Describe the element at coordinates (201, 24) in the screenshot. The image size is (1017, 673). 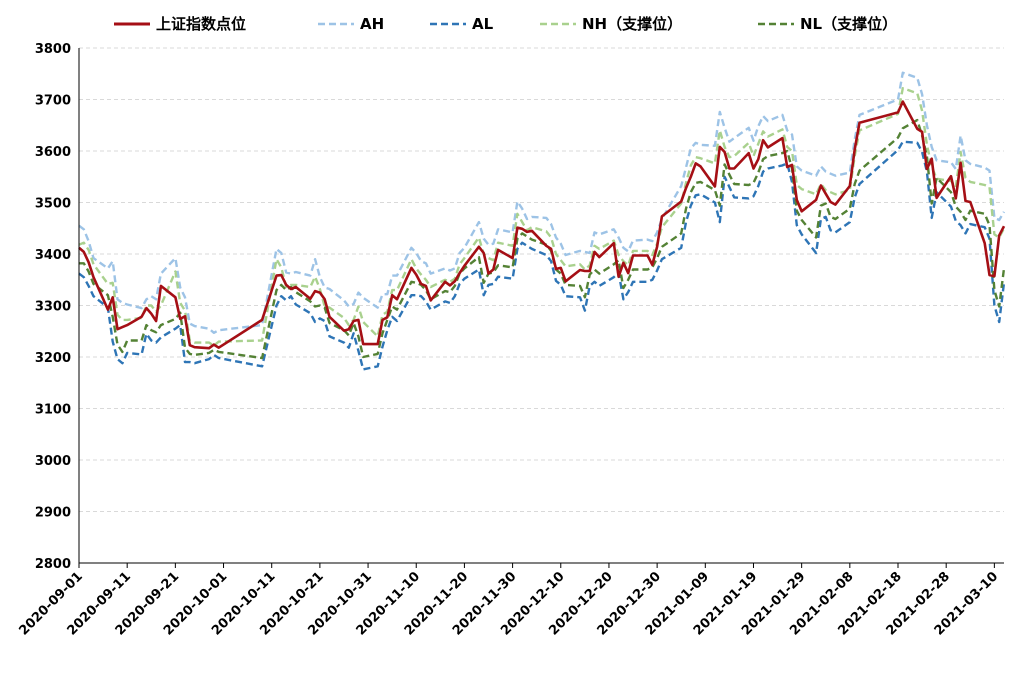
I see `legend-label-0: 上证指数点位` at that location.